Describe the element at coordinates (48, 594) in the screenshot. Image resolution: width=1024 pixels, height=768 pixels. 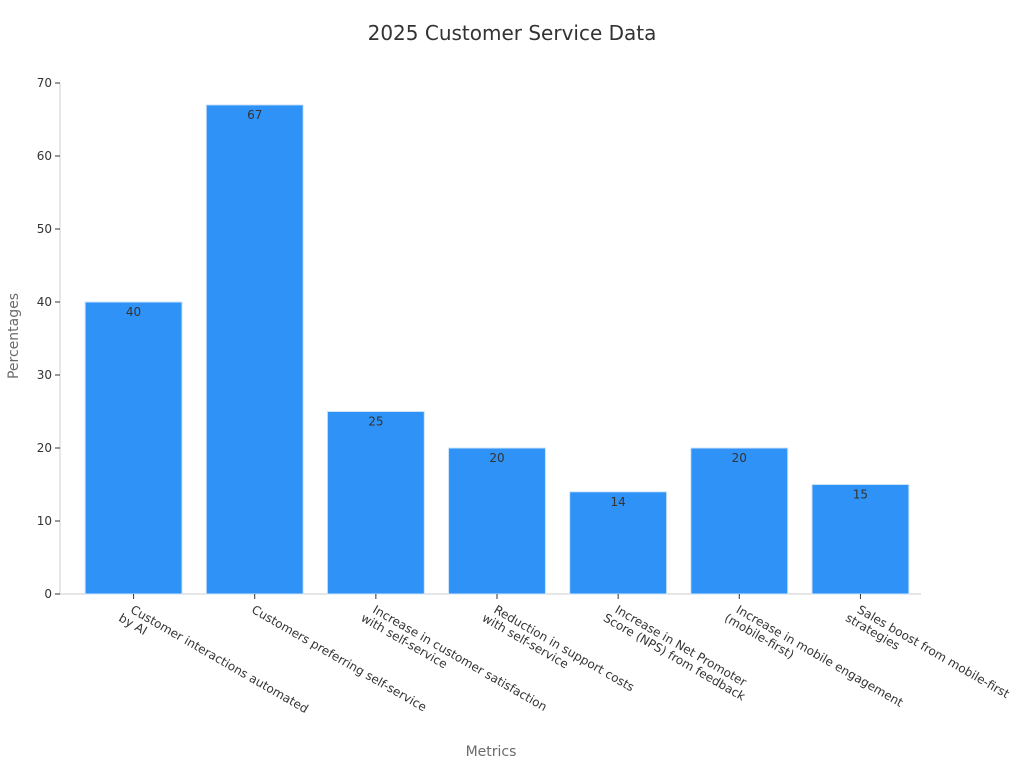
I see `y-tick-label: 0` at that location.